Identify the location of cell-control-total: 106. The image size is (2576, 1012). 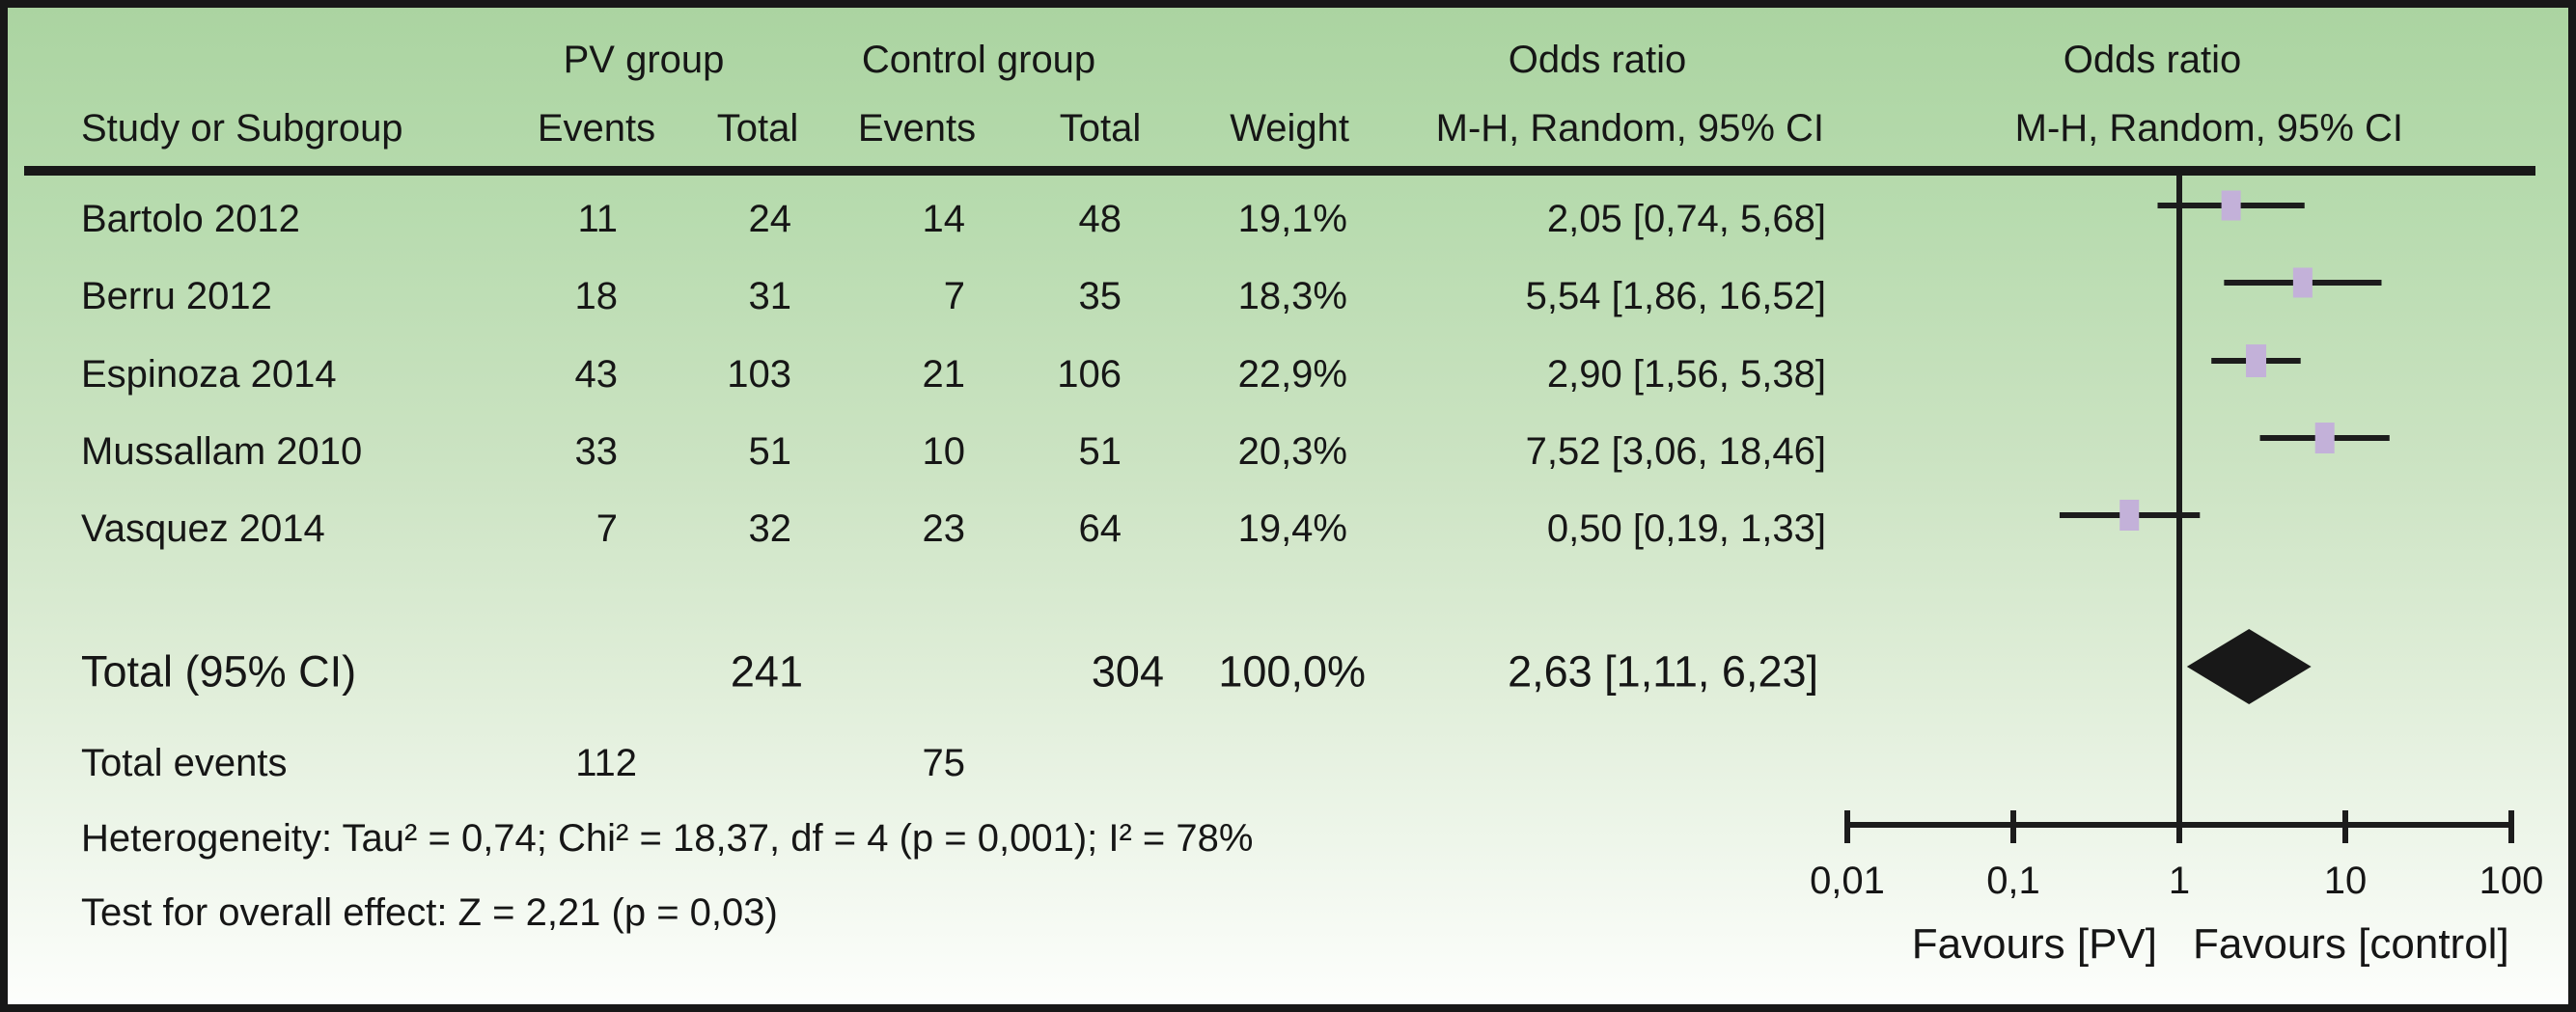
(1089, 374).